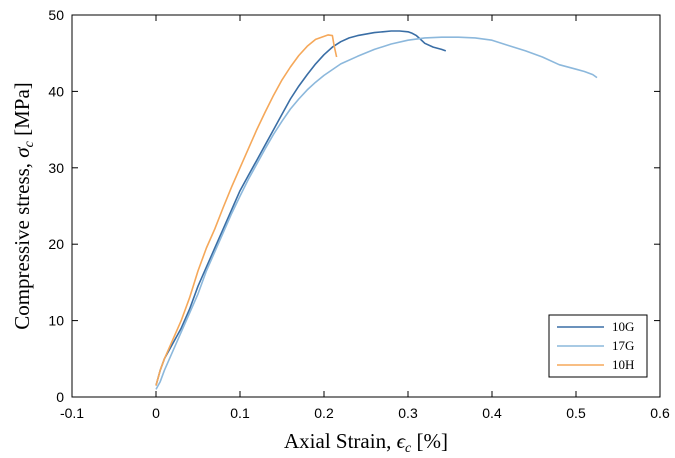  What do you see at coordinates (60, 397) in the screenshot?
I see `y-tick-label: 0` at bounding box center [60, 397].